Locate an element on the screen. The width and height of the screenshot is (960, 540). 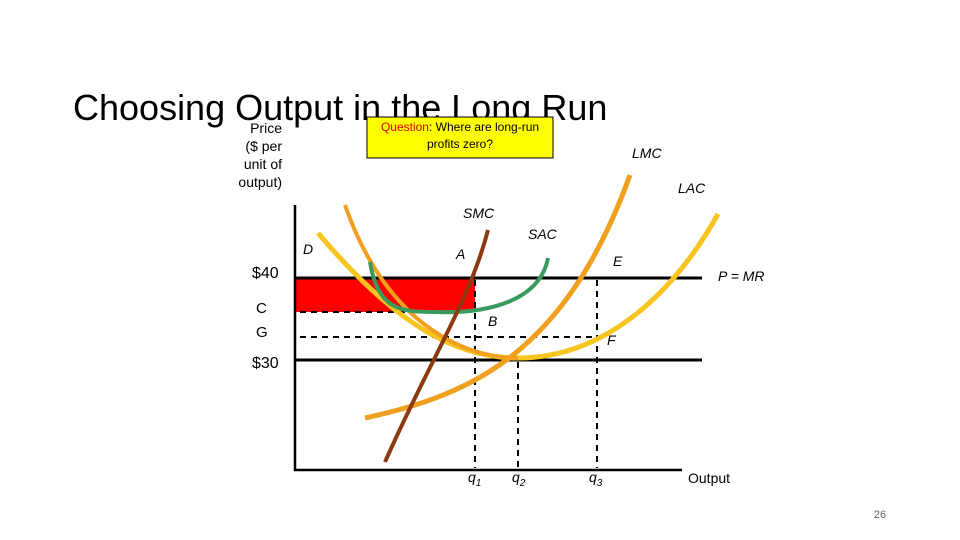
point-label: B is located at coordinates (492, 321).